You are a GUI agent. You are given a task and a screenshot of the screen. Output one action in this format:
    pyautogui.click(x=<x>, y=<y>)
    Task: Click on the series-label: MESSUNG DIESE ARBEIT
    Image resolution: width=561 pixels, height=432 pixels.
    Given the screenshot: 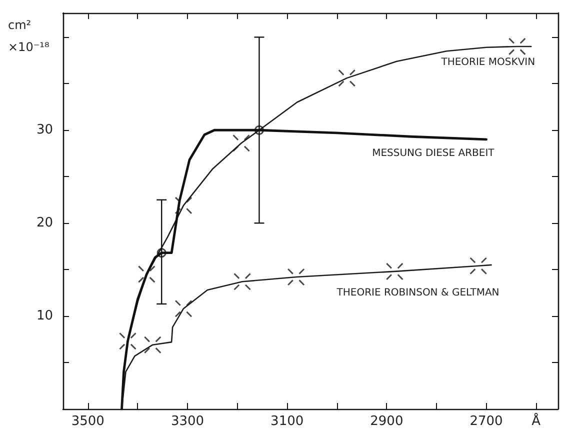 What is the action you would take?
    pyautogui.click(x=434, y=153)
    